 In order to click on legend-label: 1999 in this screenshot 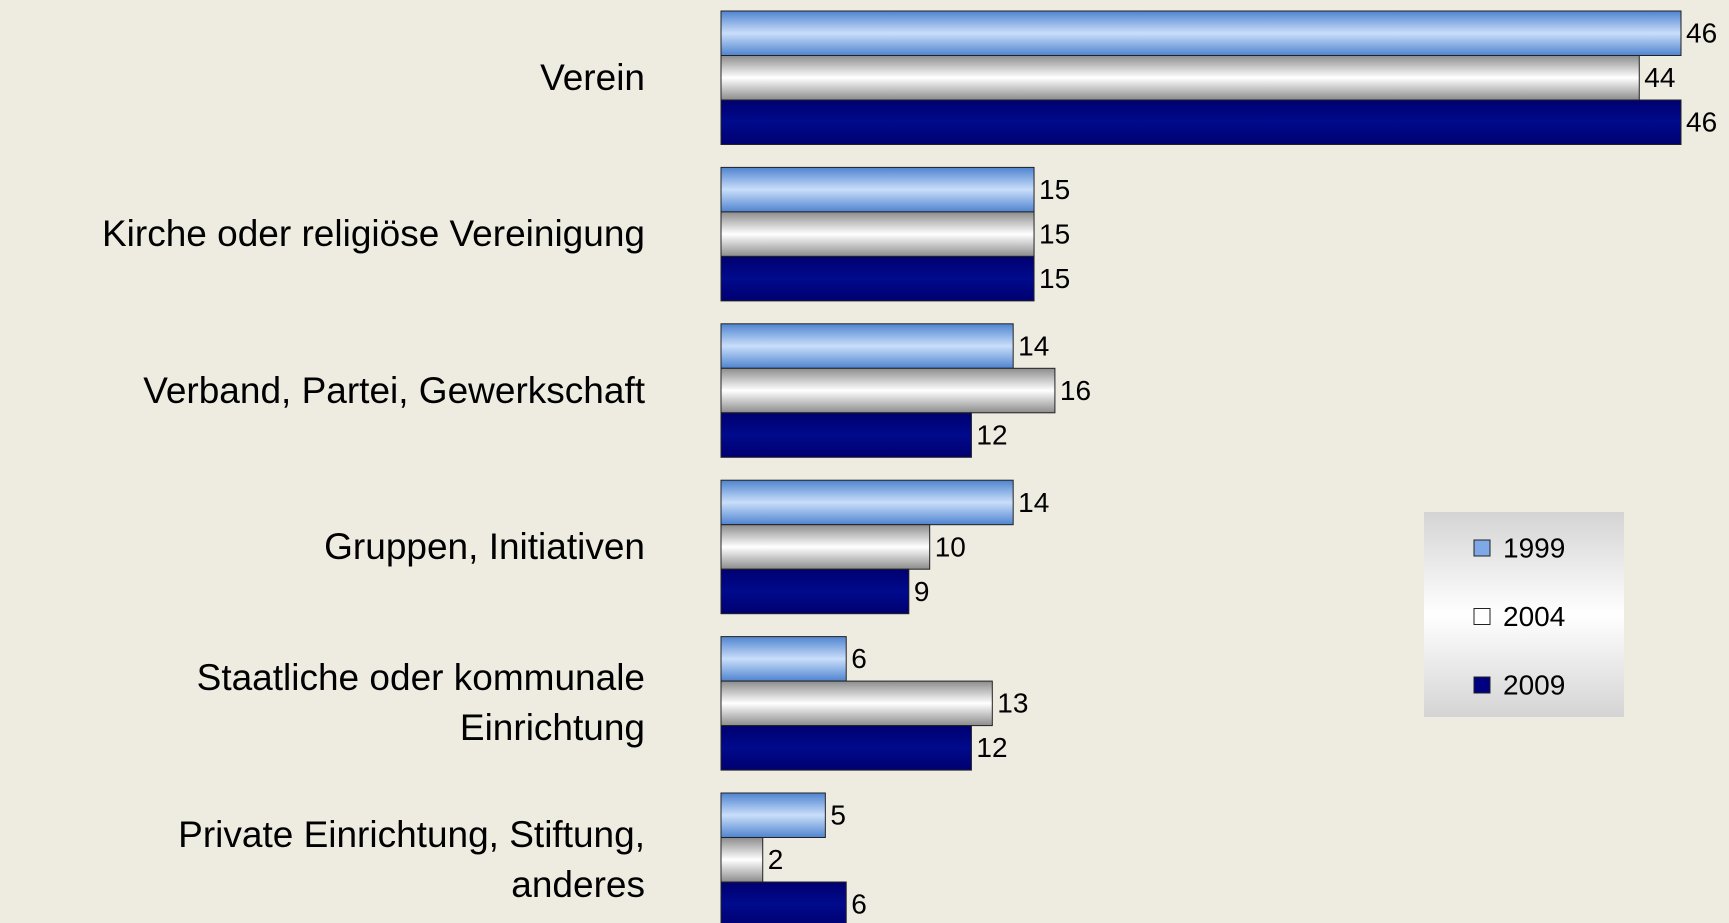, I will do `click(1534, 547)`.